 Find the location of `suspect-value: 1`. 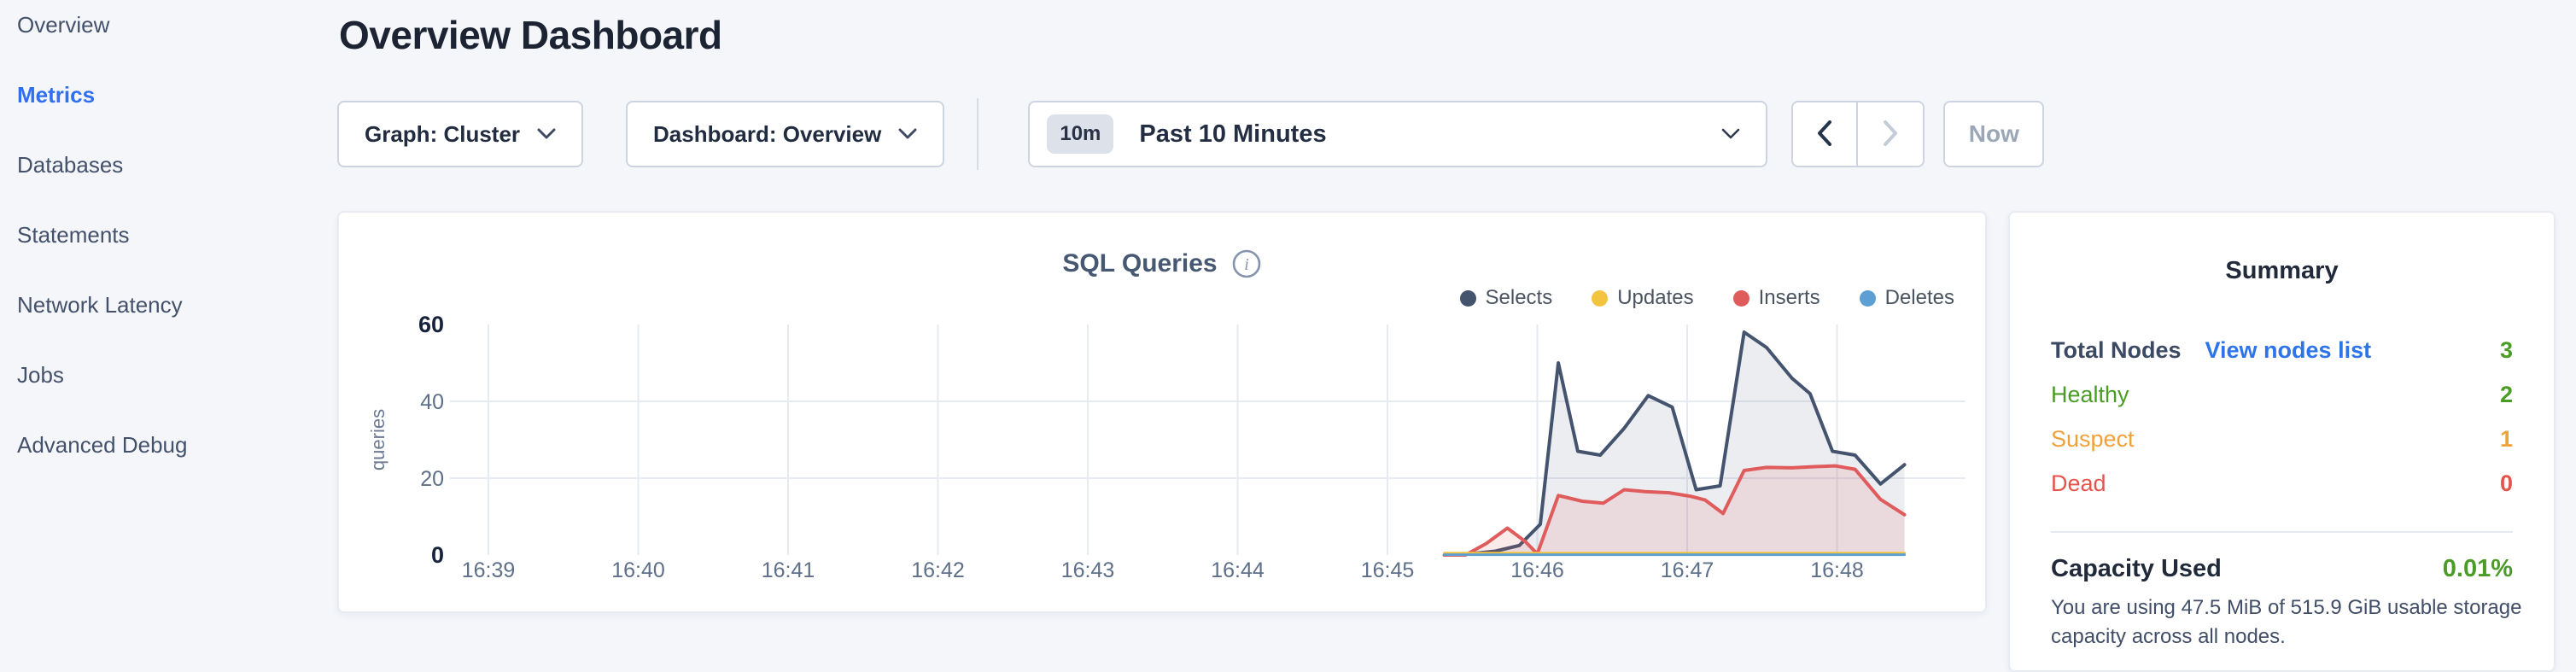

suspect-value: 1 is located at coordinates (2506, 438).